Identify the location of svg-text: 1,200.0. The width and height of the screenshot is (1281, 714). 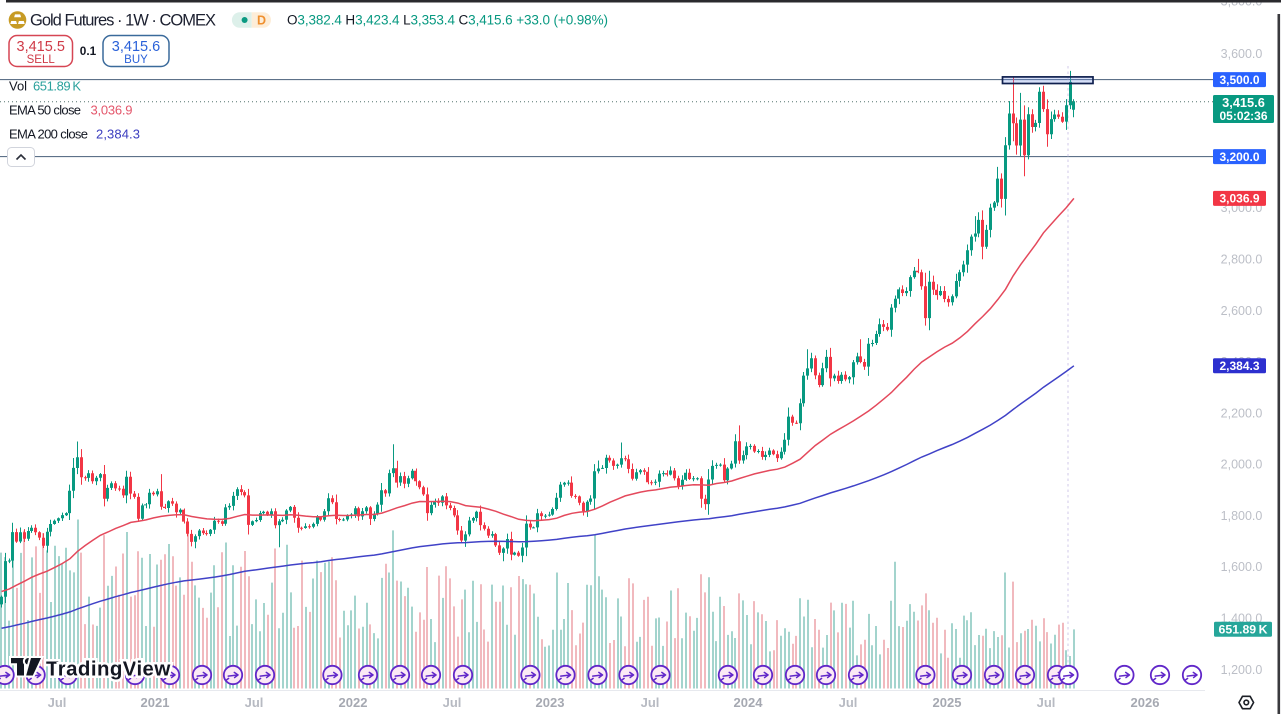
(1242, 670).